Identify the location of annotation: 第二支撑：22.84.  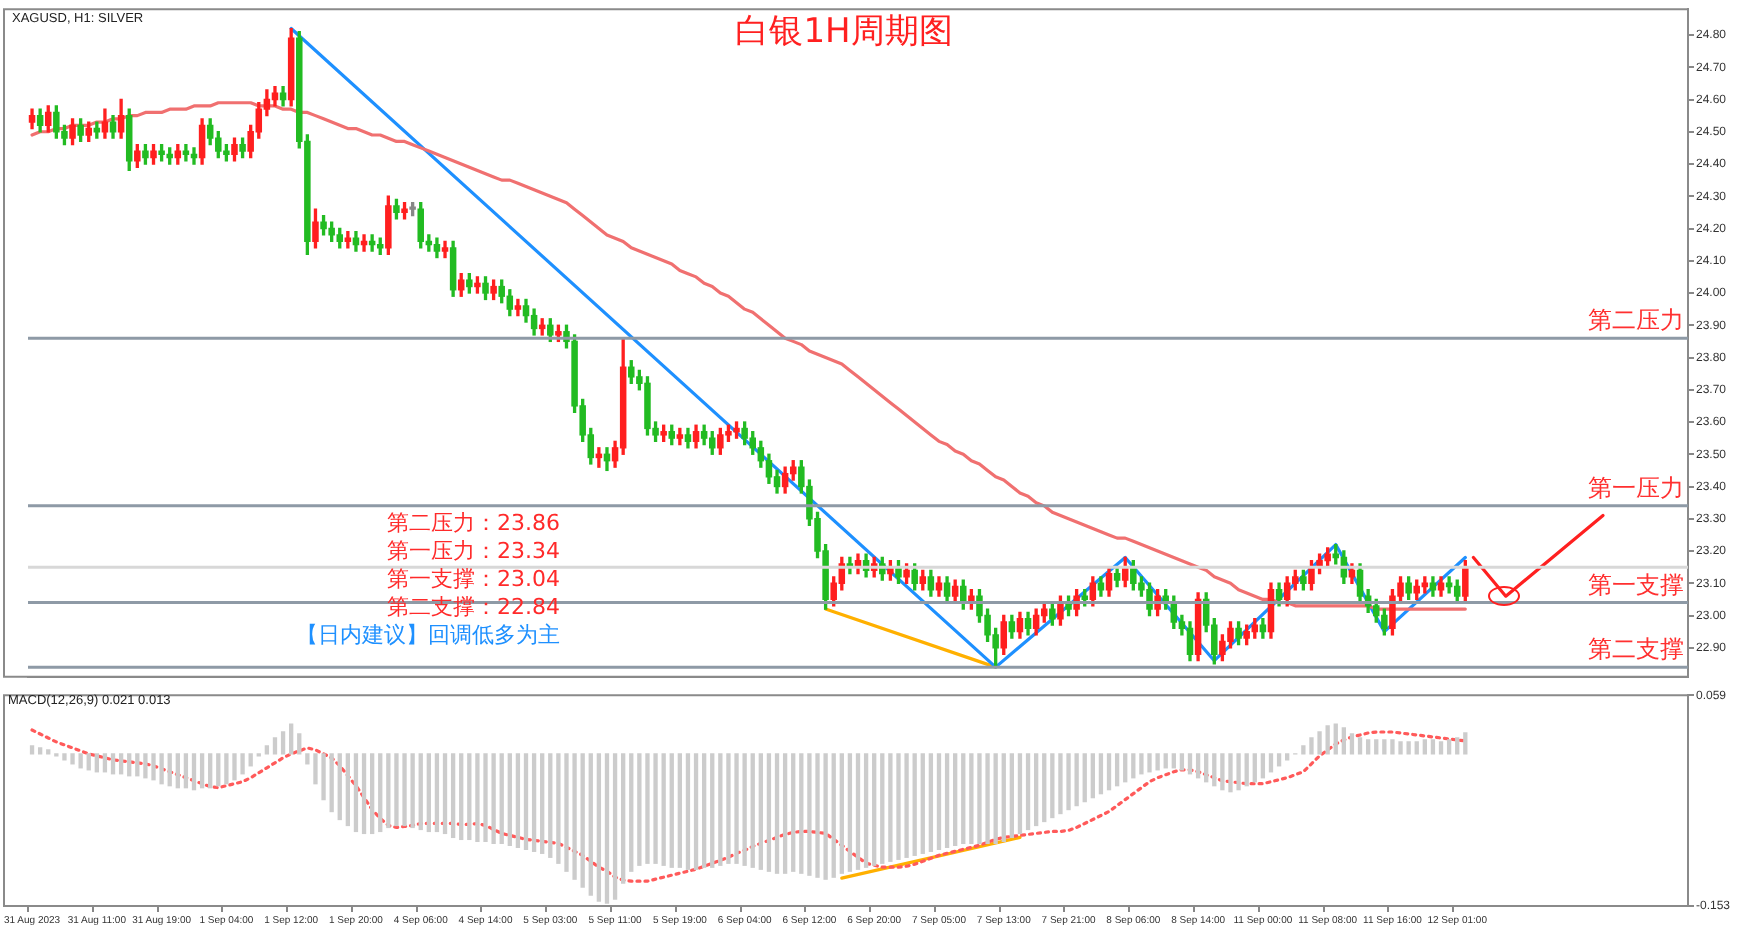
(472, 608).